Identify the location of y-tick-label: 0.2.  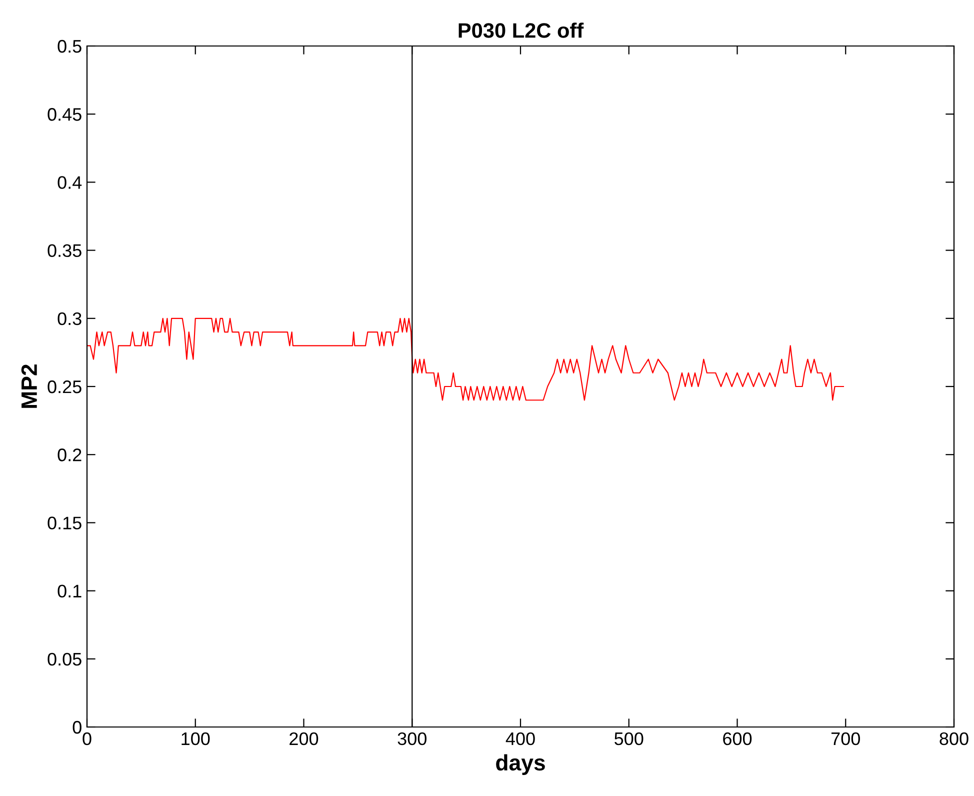
(70, 455).